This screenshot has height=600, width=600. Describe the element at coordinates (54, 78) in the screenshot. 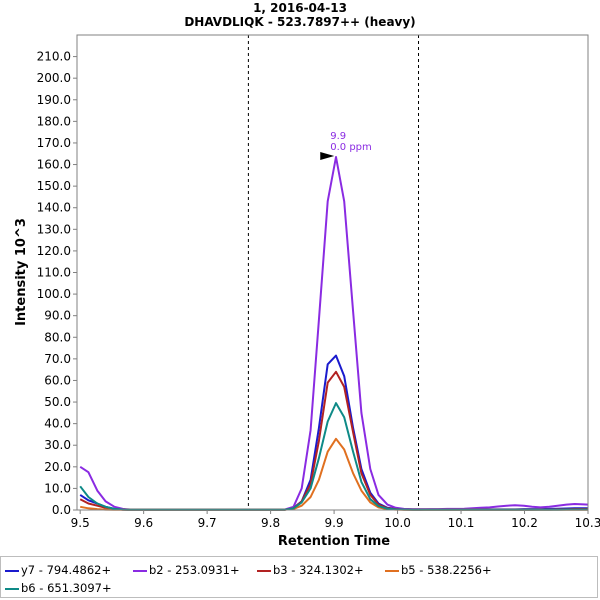

I see `y-tick-label: 200.0` at that location.